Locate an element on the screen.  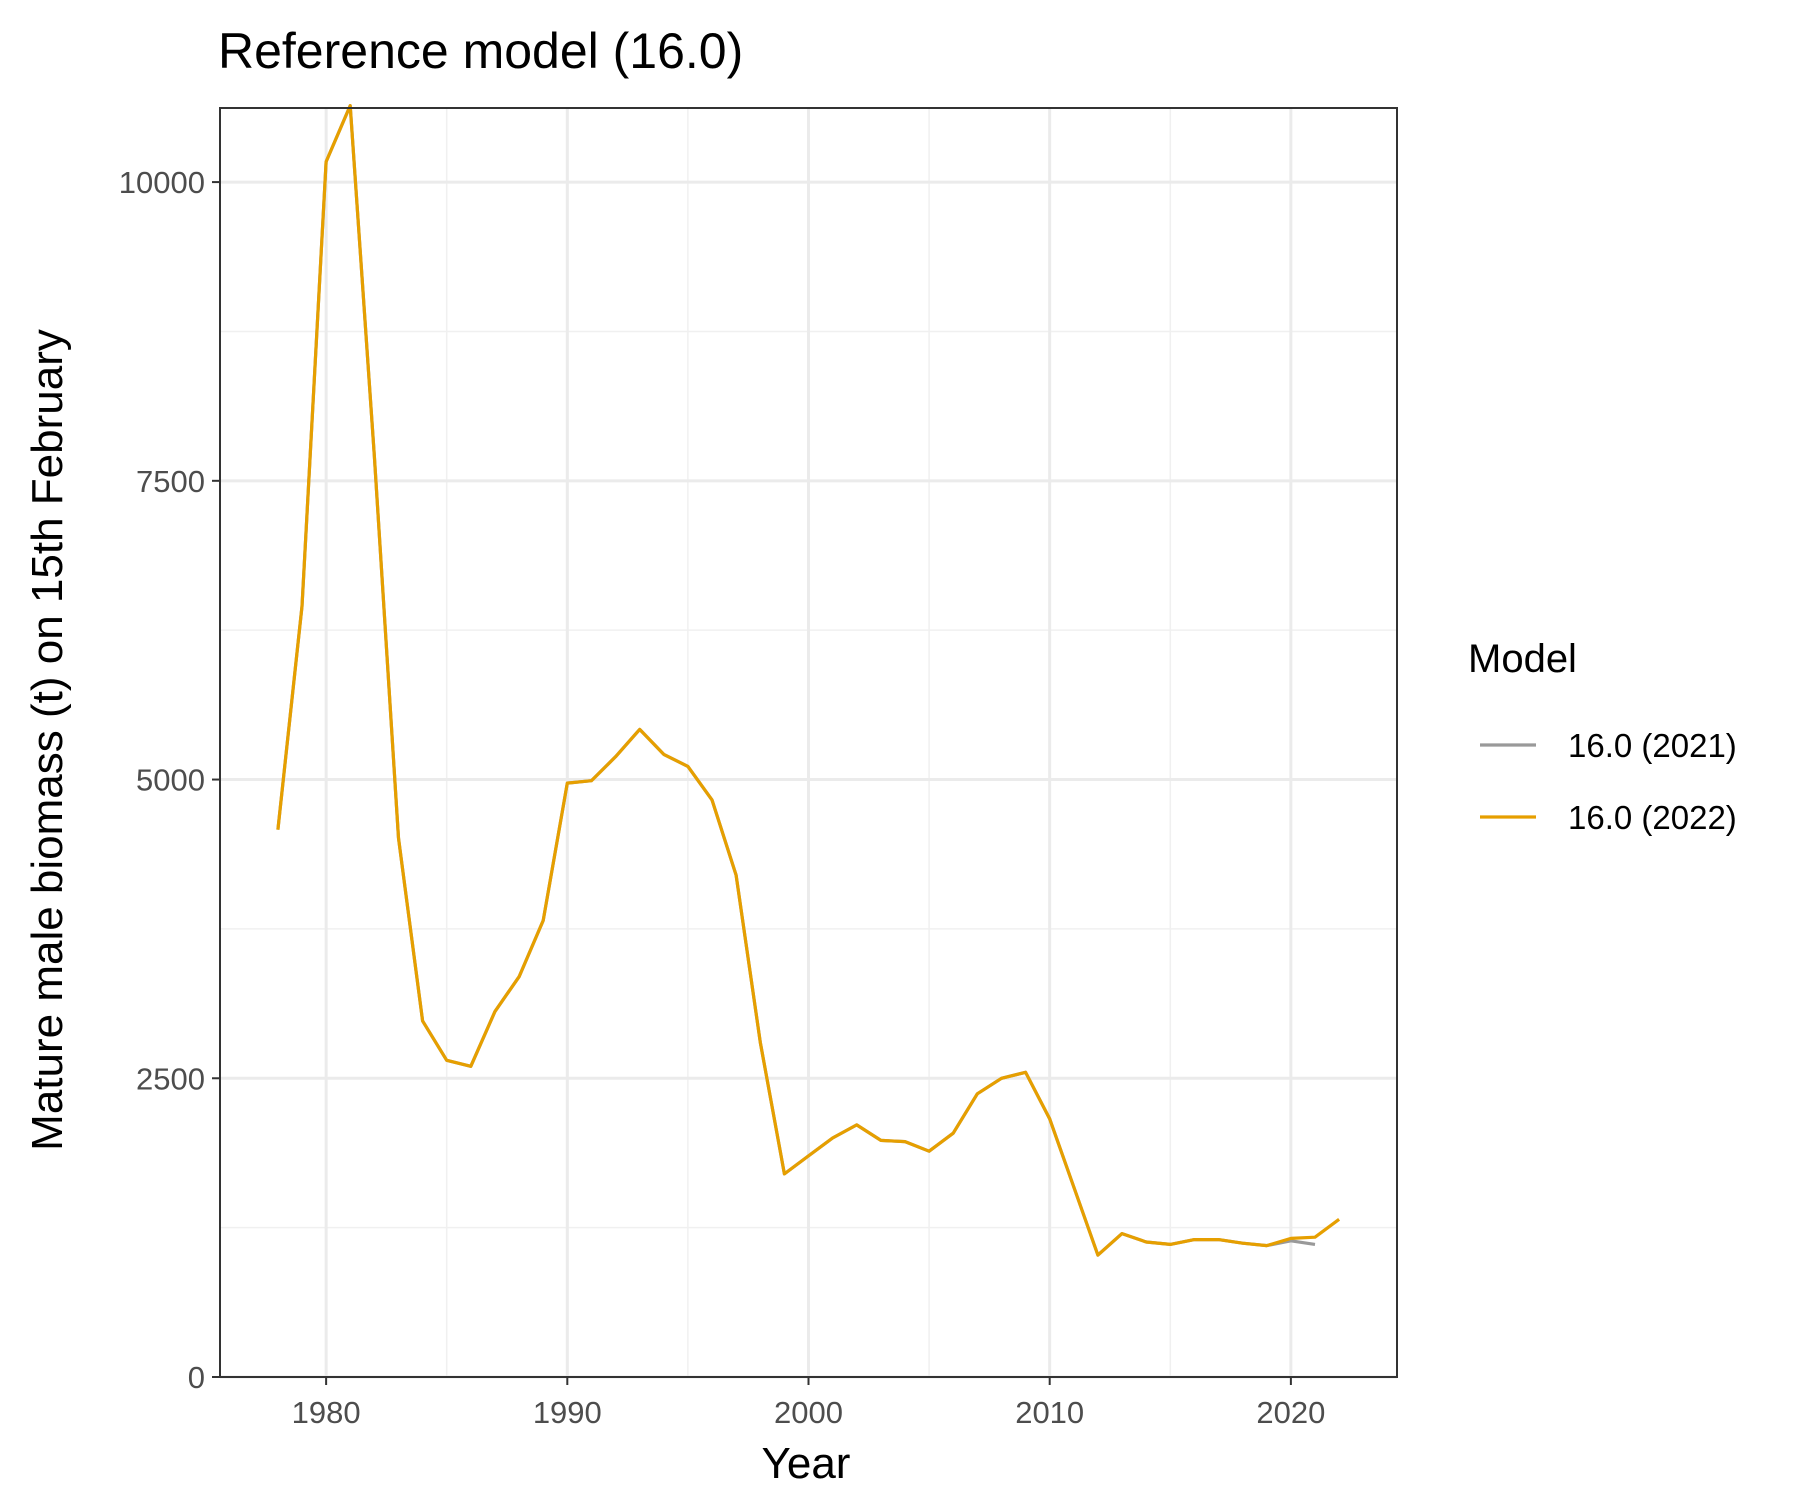
legend: Model 16.0 (2021) 16.0 (2022) is located at coordinates (1602, 736).